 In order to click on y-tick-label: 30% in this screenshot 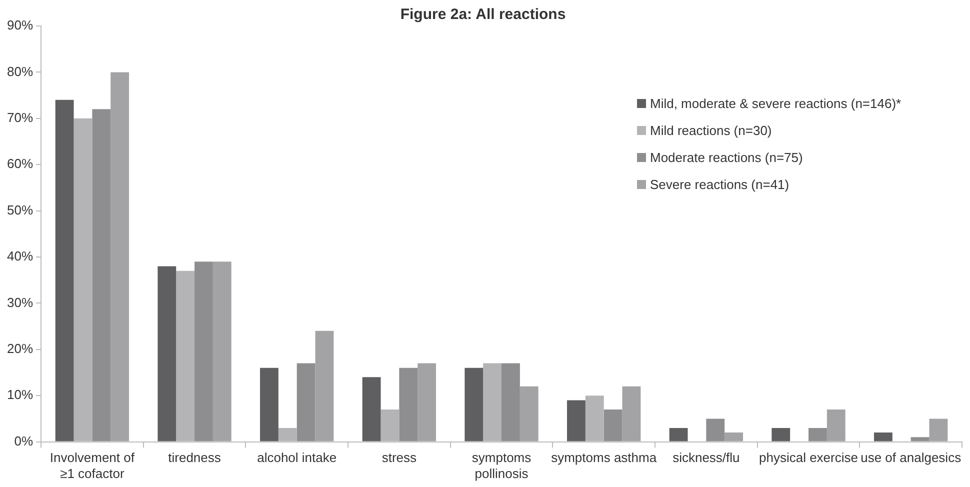, I will do `click(20, 302)`.